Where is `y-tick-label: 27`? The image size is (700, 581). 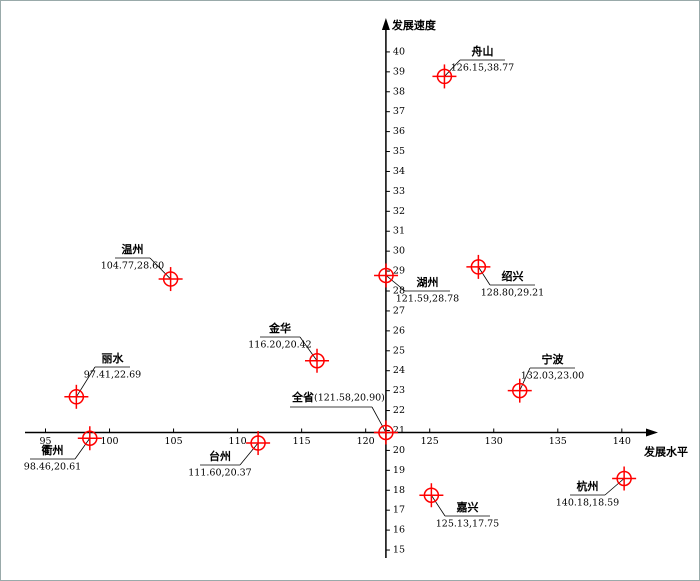 y-tick-label: 27 is located at coordinates (399, 310).